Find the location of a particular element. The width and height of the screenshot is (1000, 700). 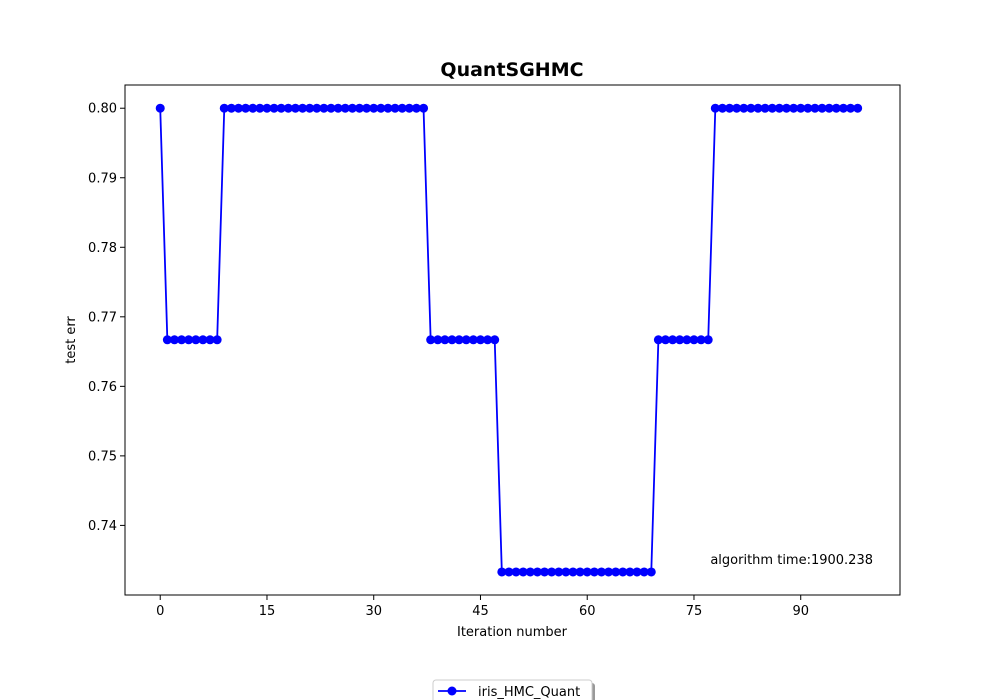

y-tick-label: 0.77 is located at coordinates (102, 317).